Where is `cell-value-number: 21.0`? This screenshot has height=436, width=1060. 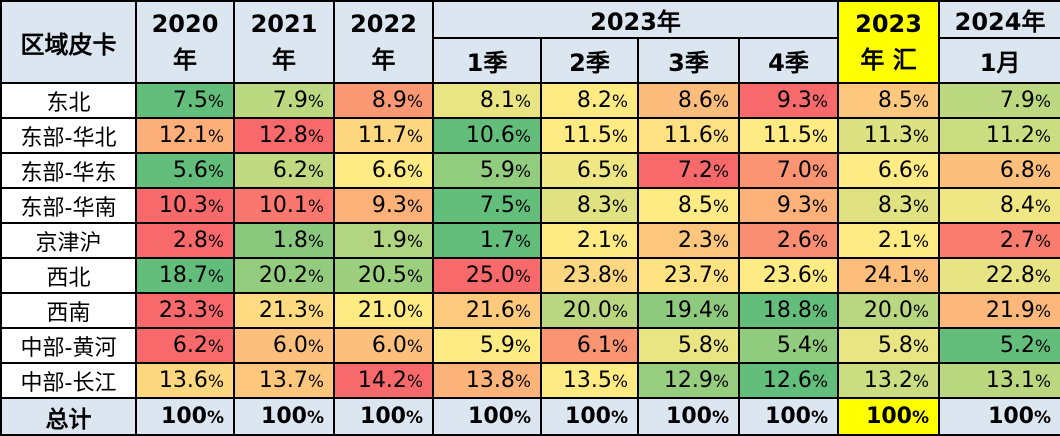 cell-value-number: 21.0 is located at coordinates (382, 310).